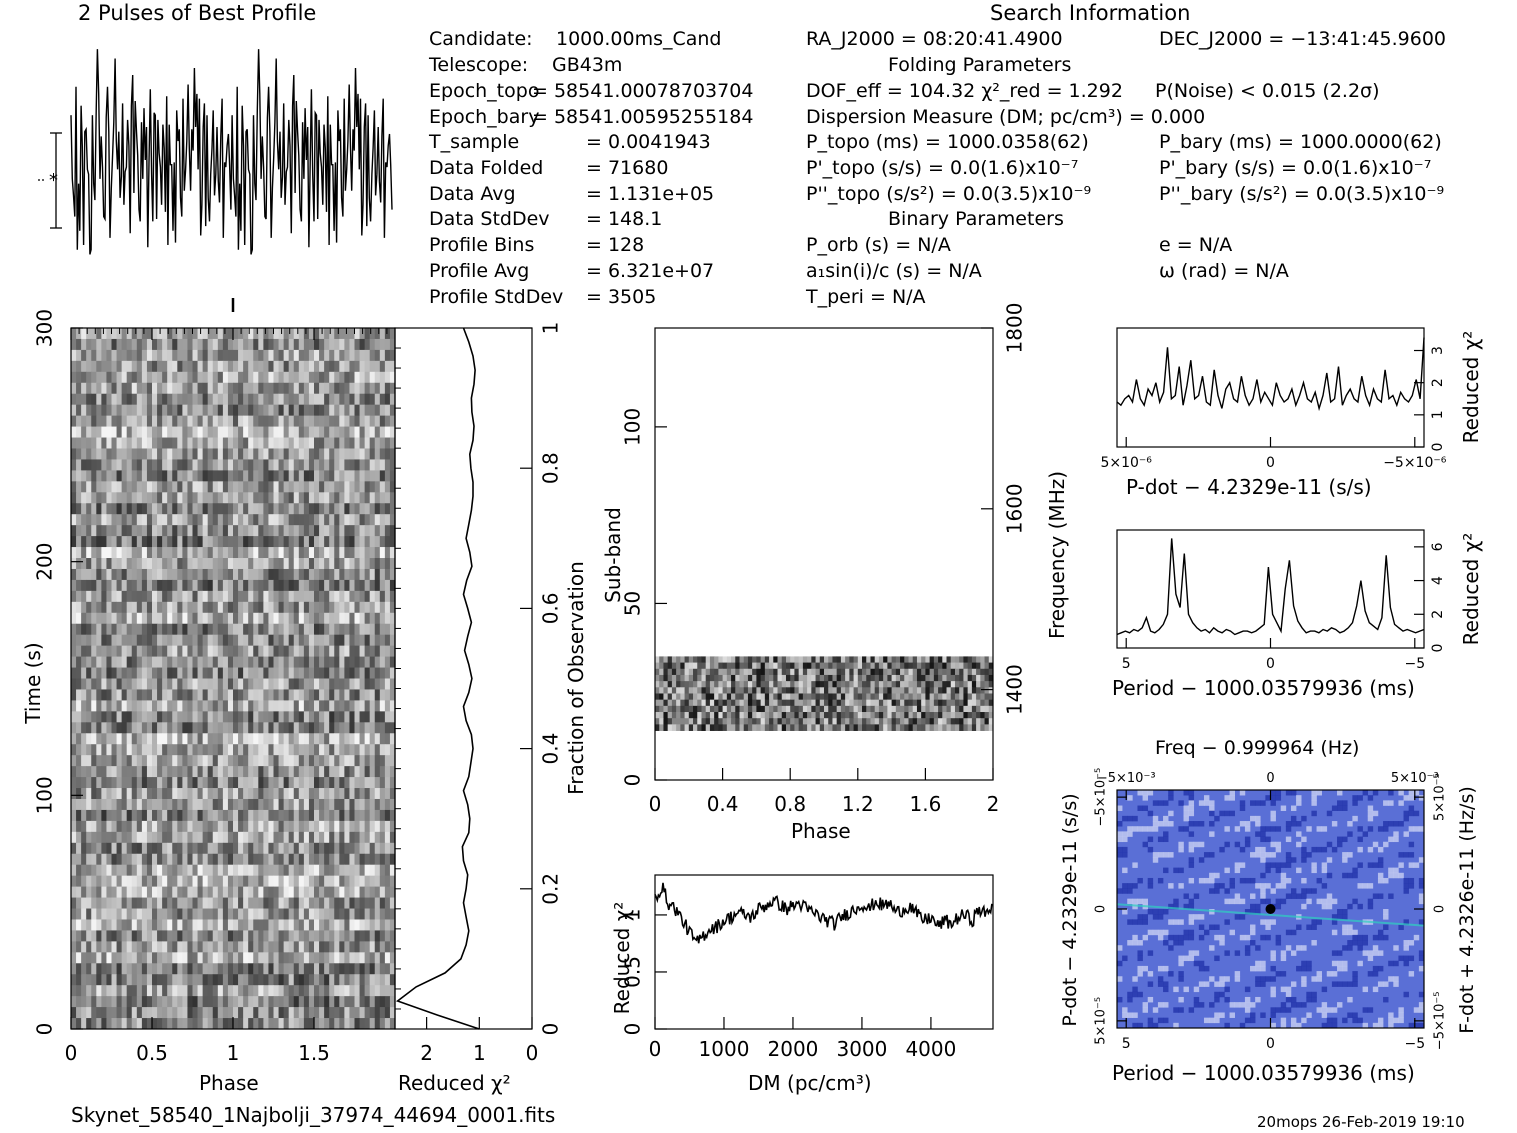 Image resolution: width=1517 pixels, height=1133 pixels. Describe the element at coordinates (53, 180) in the screenshot. I see `profile-avg-marker: *` at that location.